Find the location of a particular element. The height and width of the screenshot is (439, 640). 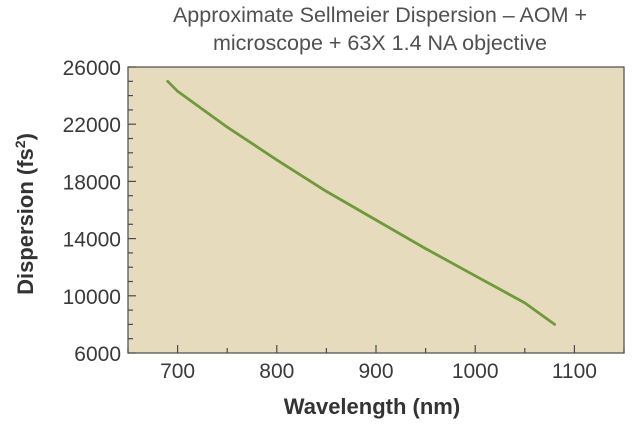

y-tick-label: 10000 is located at coordinates (92, 297).